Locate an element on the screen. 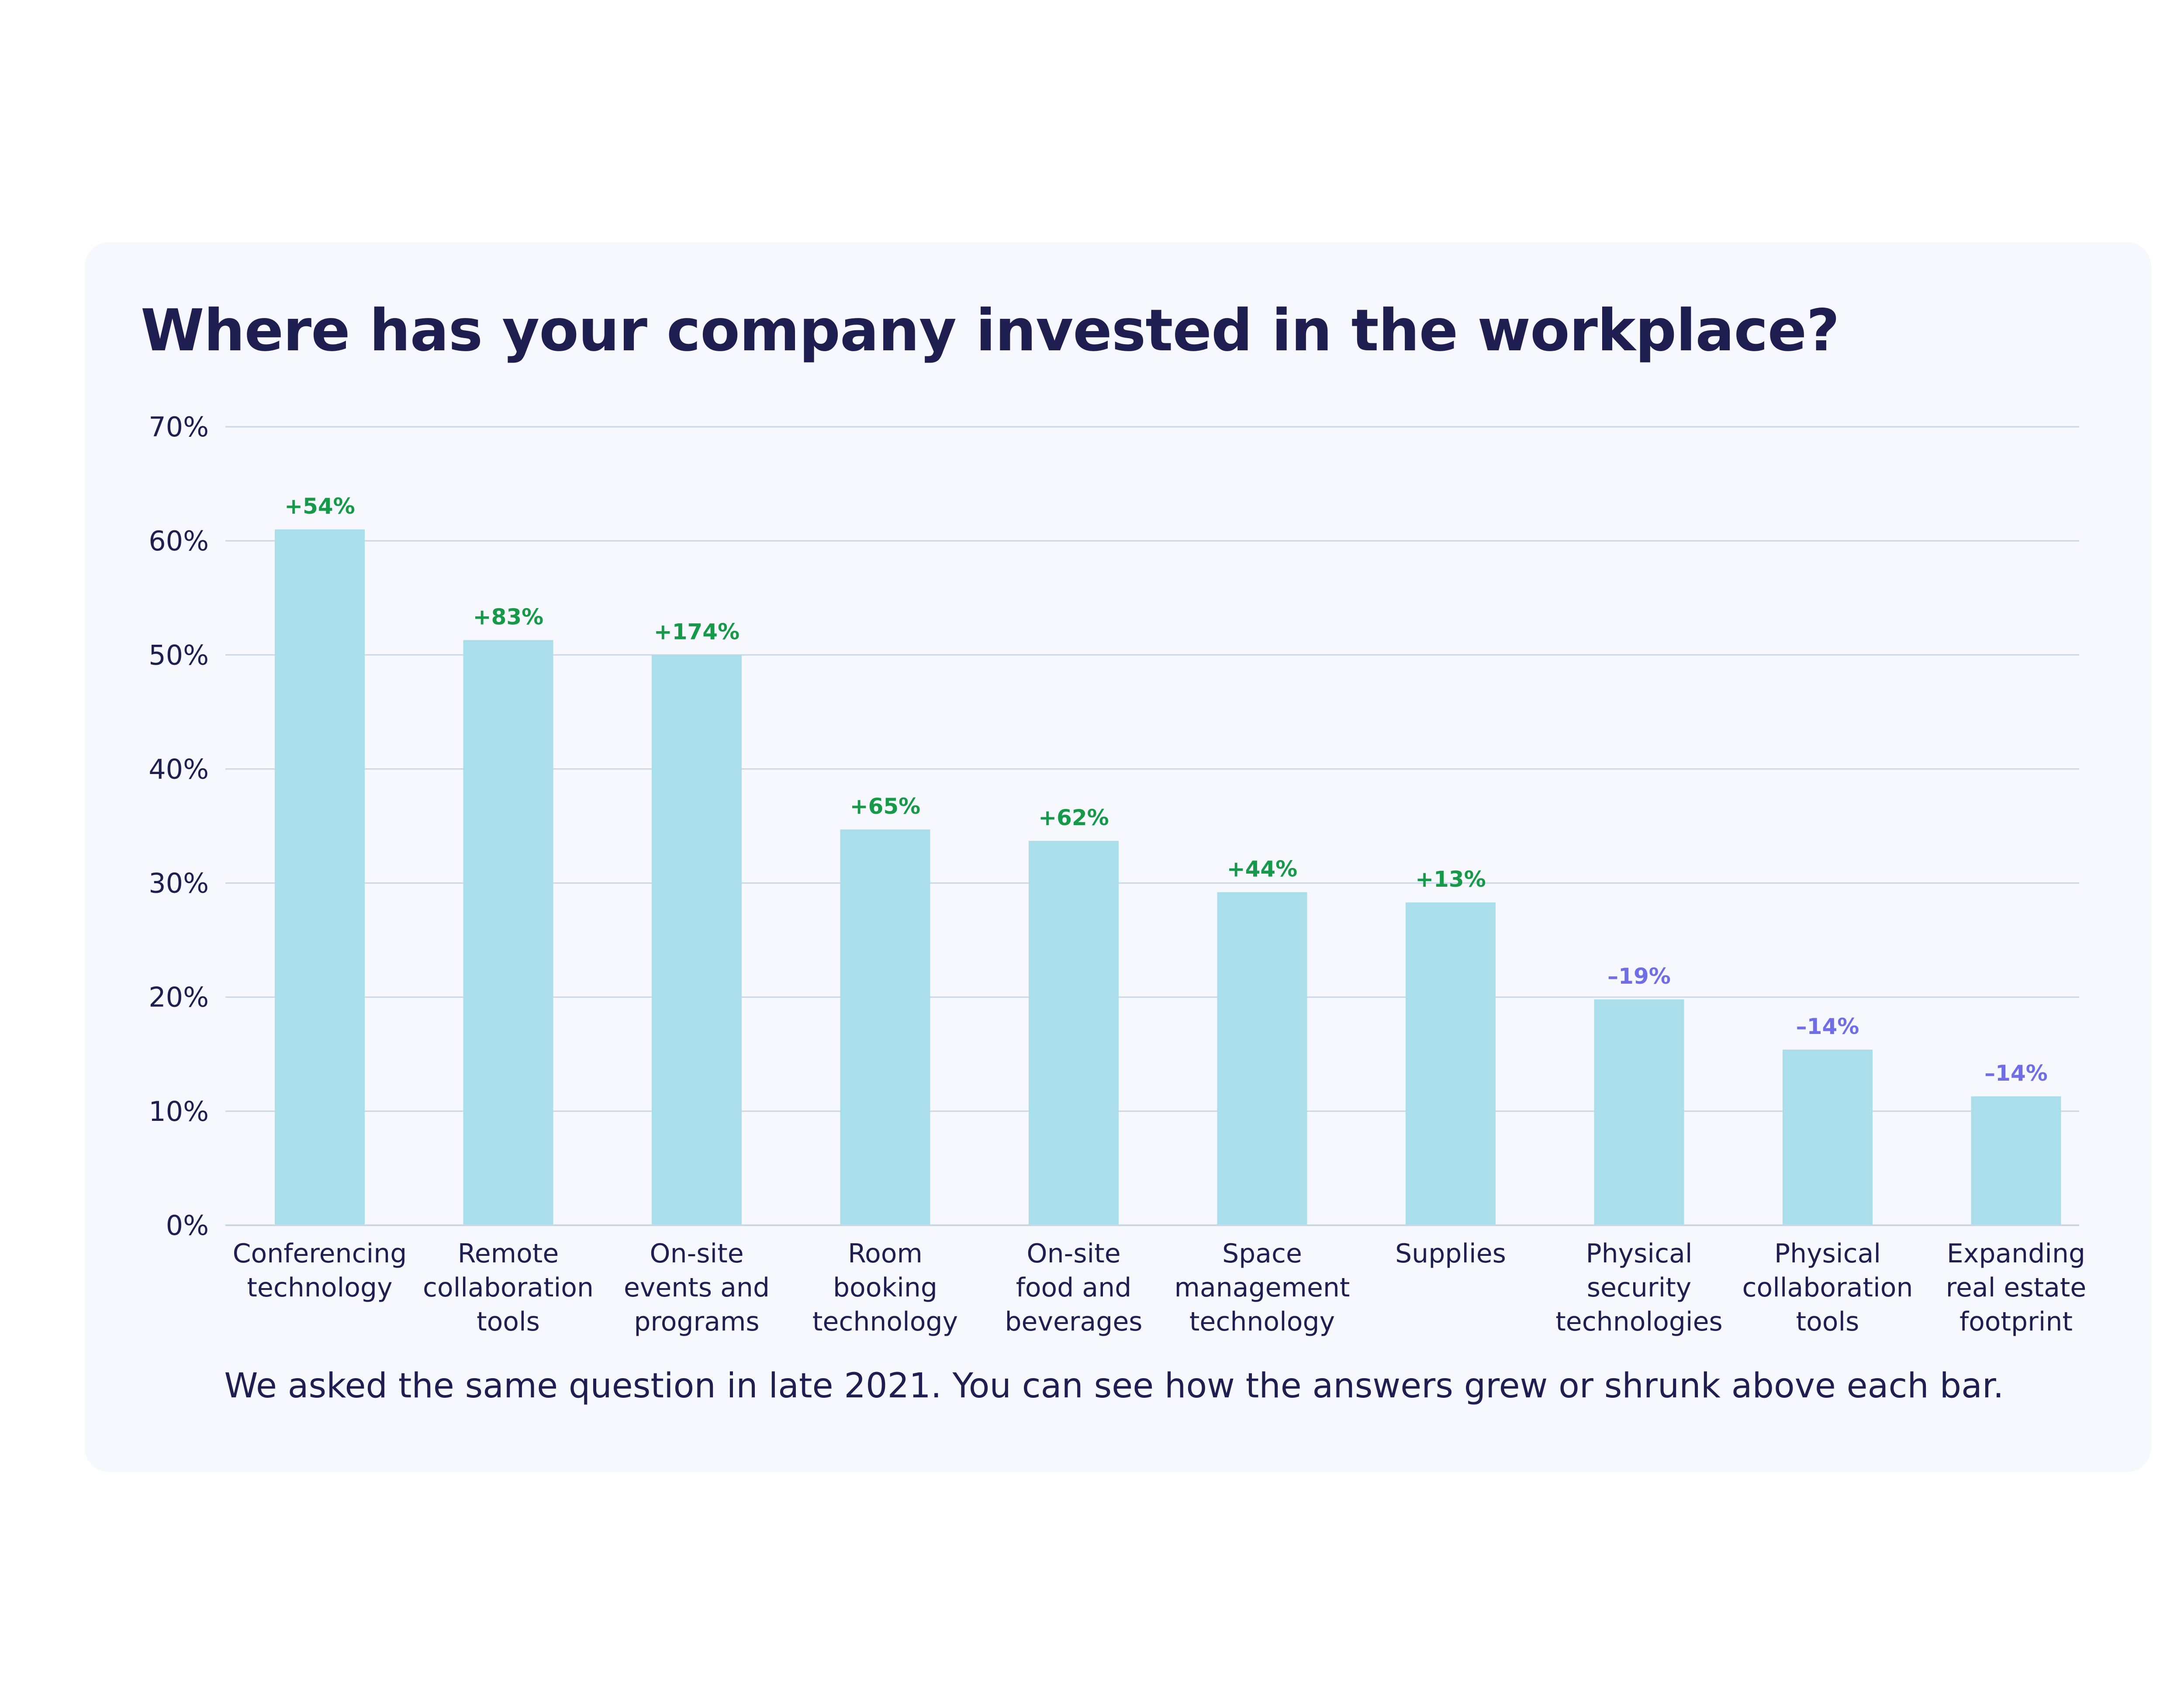 The image size is (2184, 1704). change-label-8: –19% is located at coordinates (1639, 976).